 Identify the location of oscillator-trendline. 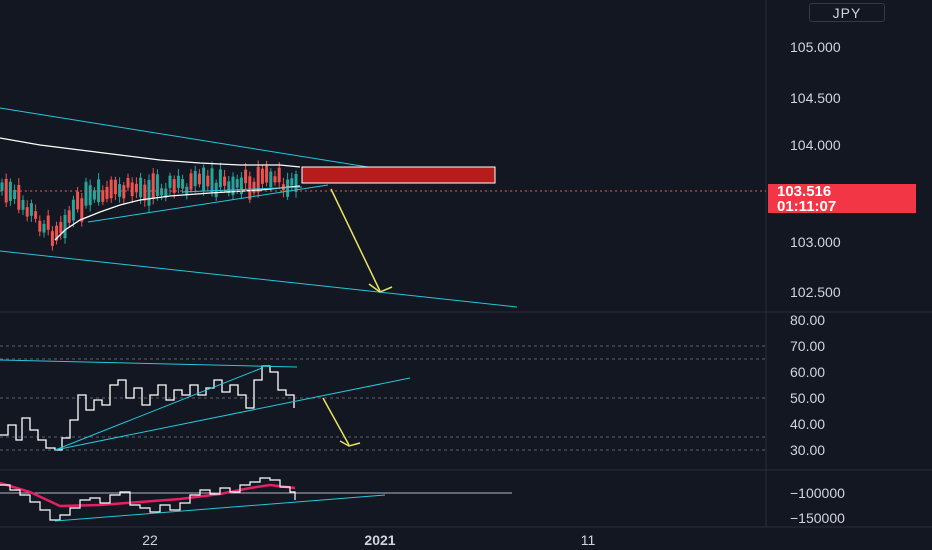
(220, 508).